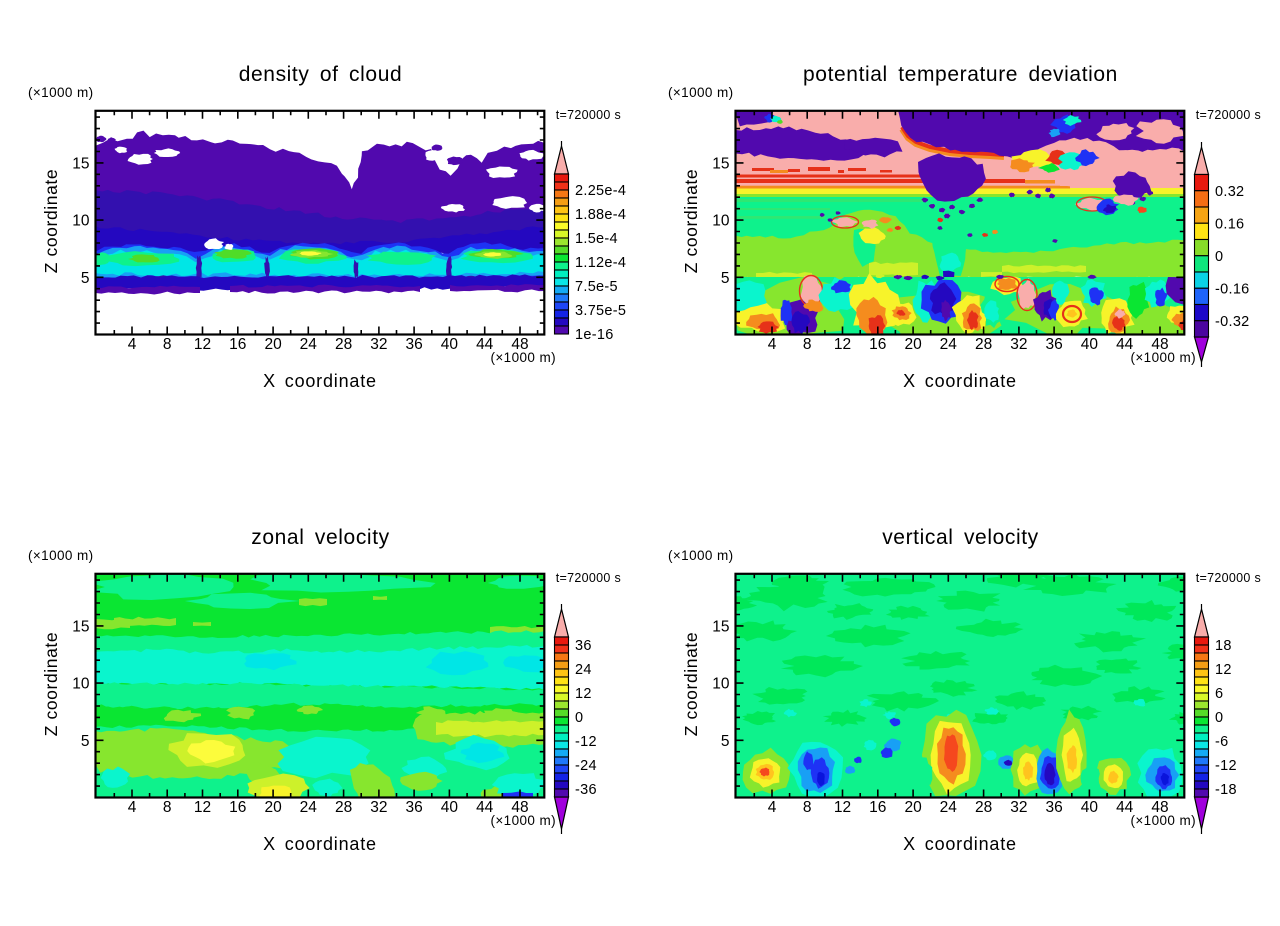 Image resolution: width=1280 pixels, height=926 pixels. What do you see at coordinates (600, 311) in the screenshot?
I see `svg-text: 3.75e-5` at bounding box center [600, 311].